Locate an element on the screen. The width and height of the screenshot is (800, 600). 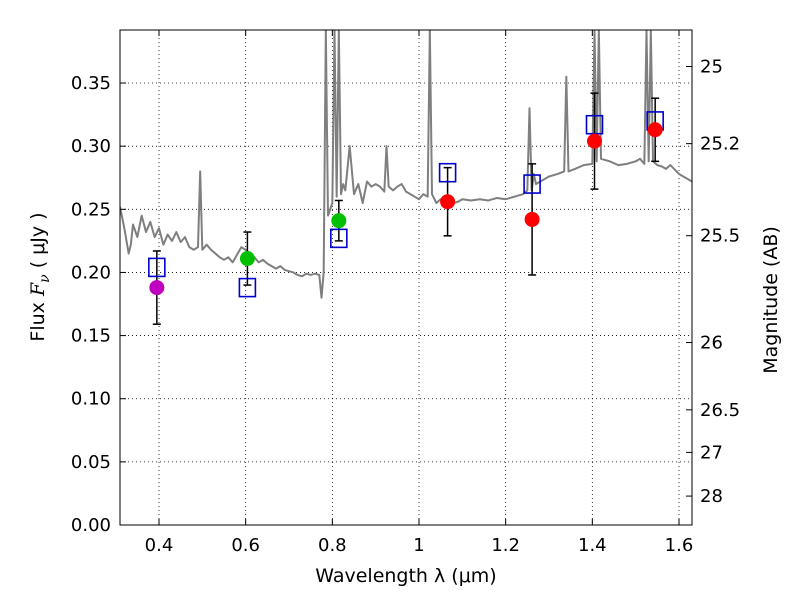
y-tick-label: 0.35 is located at coordinates (91, 83).